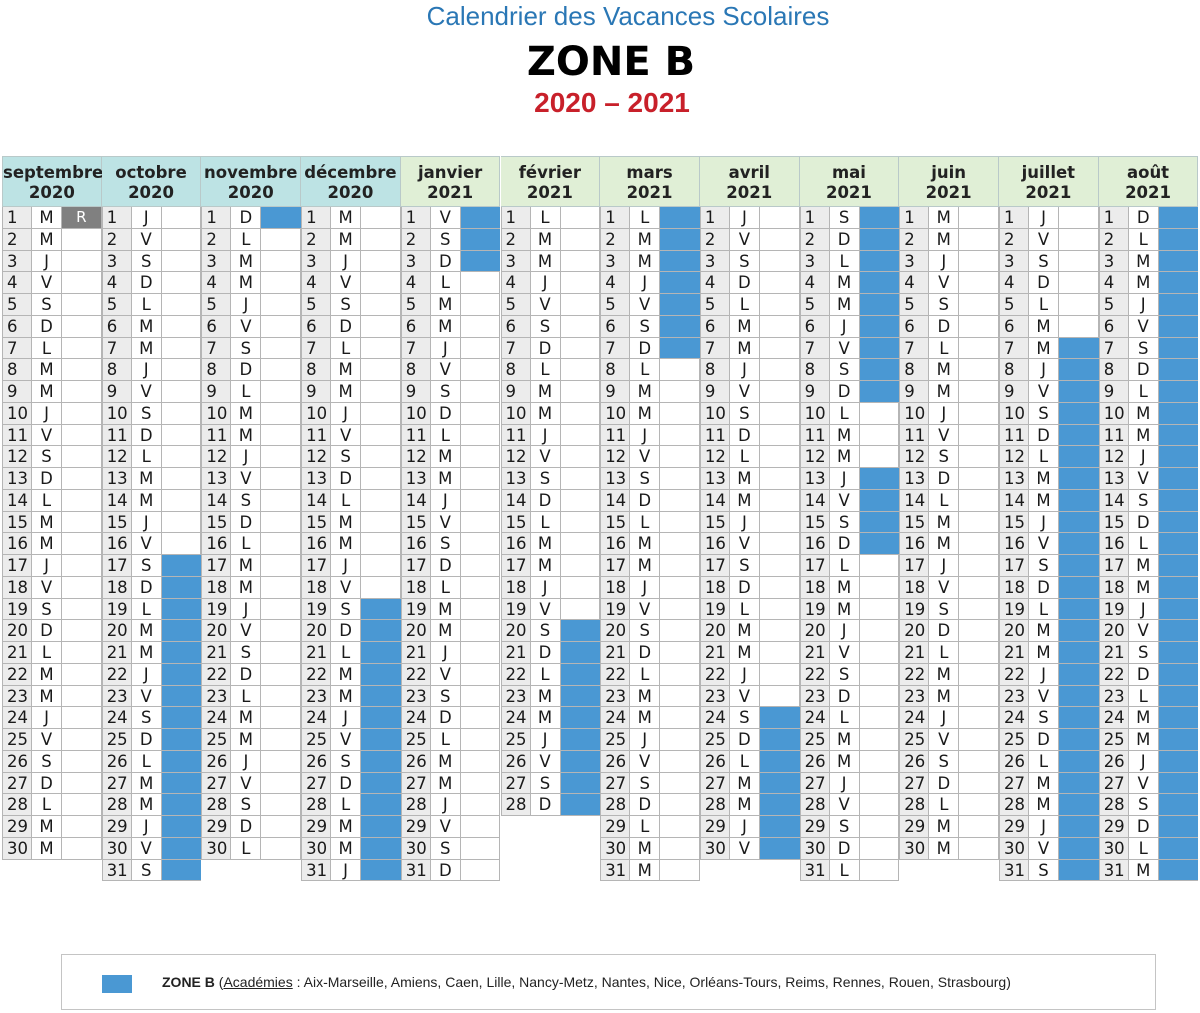  I want to click on day-number: 6, so click(17, 326).